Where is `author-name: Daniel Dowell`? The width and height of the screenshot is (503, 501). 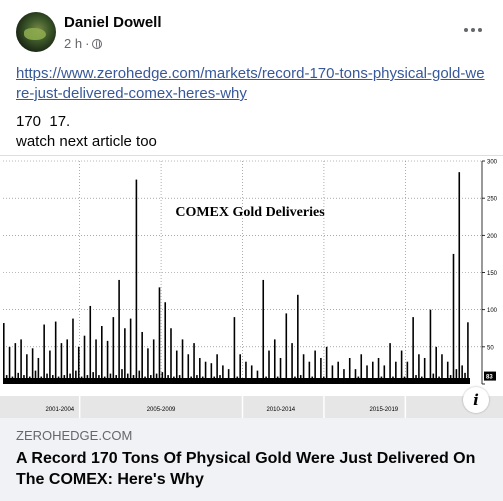 author-name: Daniel Dowell is located at coordinates (113, 22).